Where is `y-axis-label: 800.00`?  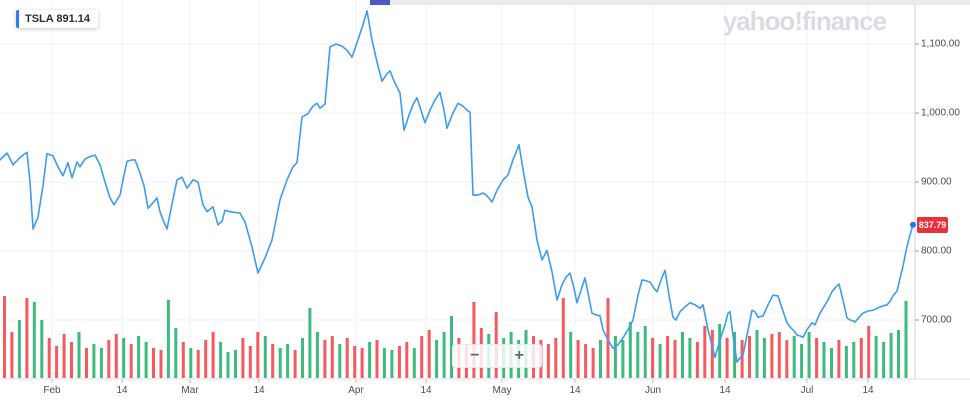
y-axis-label: 800.00 is located at coordinates (936, 251).